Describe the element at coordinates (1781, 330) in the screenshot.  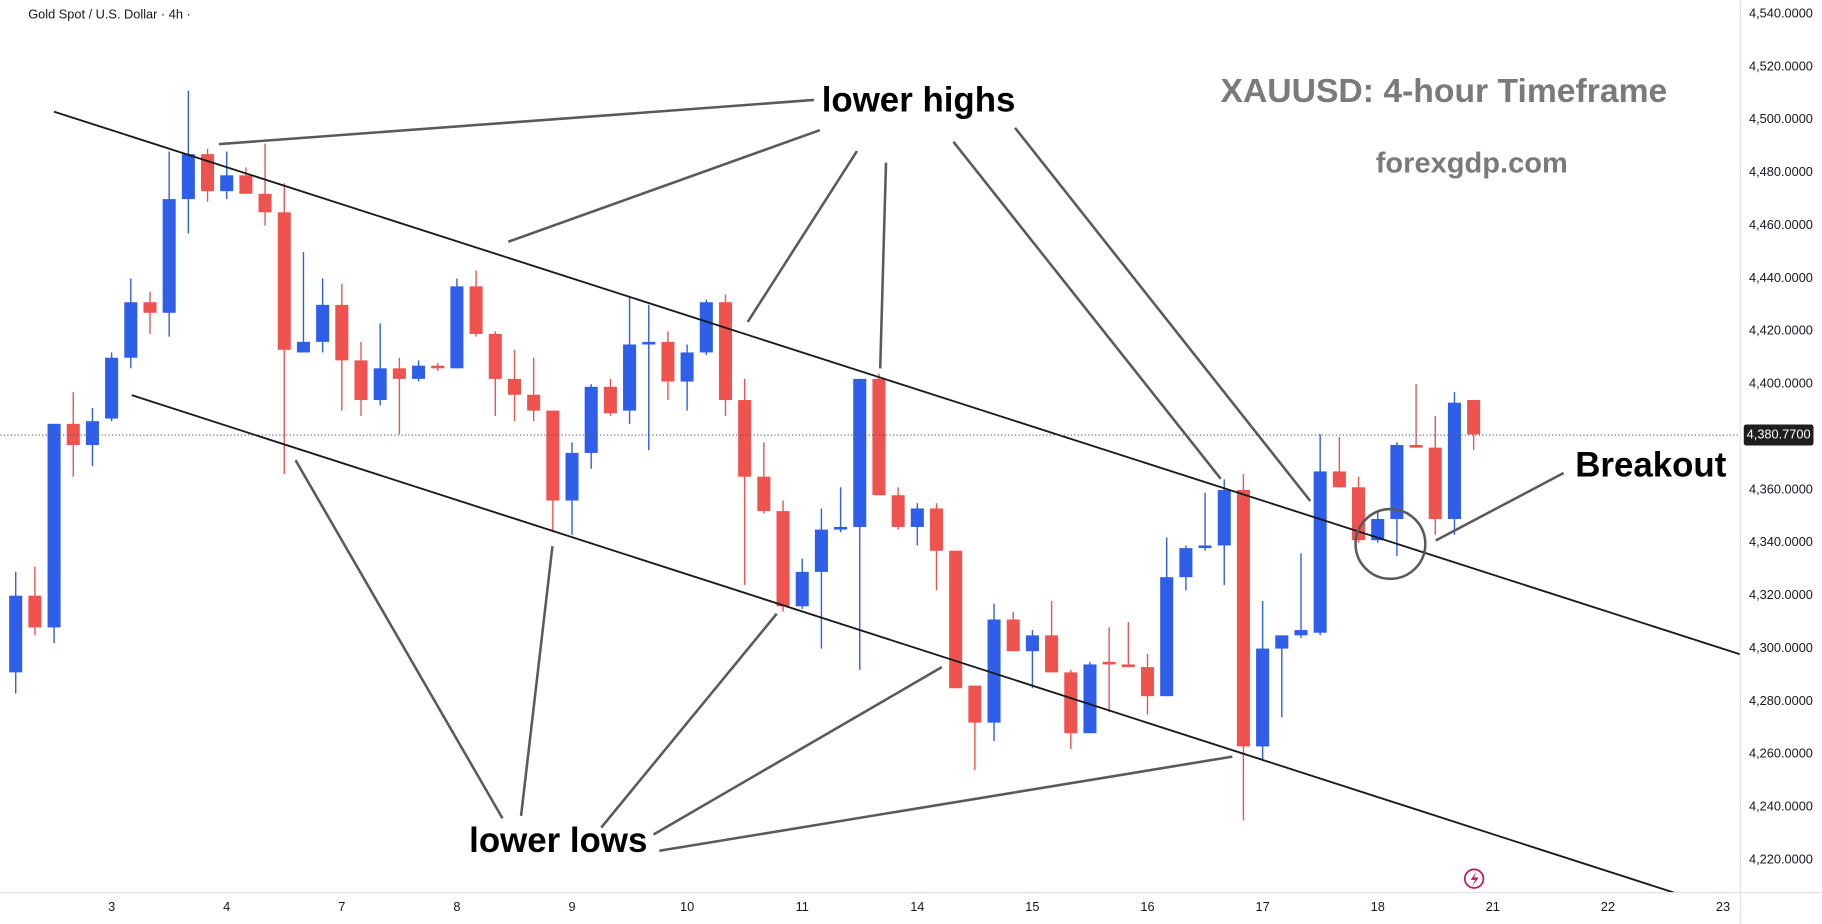
I see `y-tick-label: 4,420.0000` at that location.